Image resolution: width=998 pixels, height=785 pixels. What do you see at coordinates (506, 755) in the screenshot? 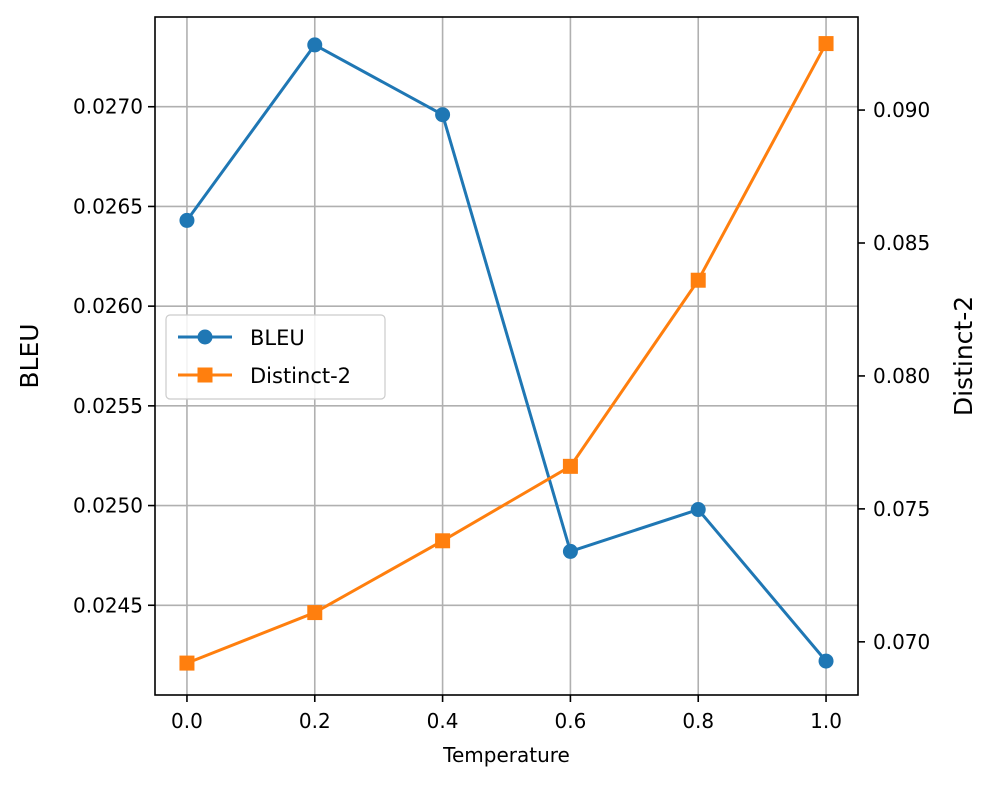
I see `x-axis-title: Temperature` at bounding box center [506, 755].